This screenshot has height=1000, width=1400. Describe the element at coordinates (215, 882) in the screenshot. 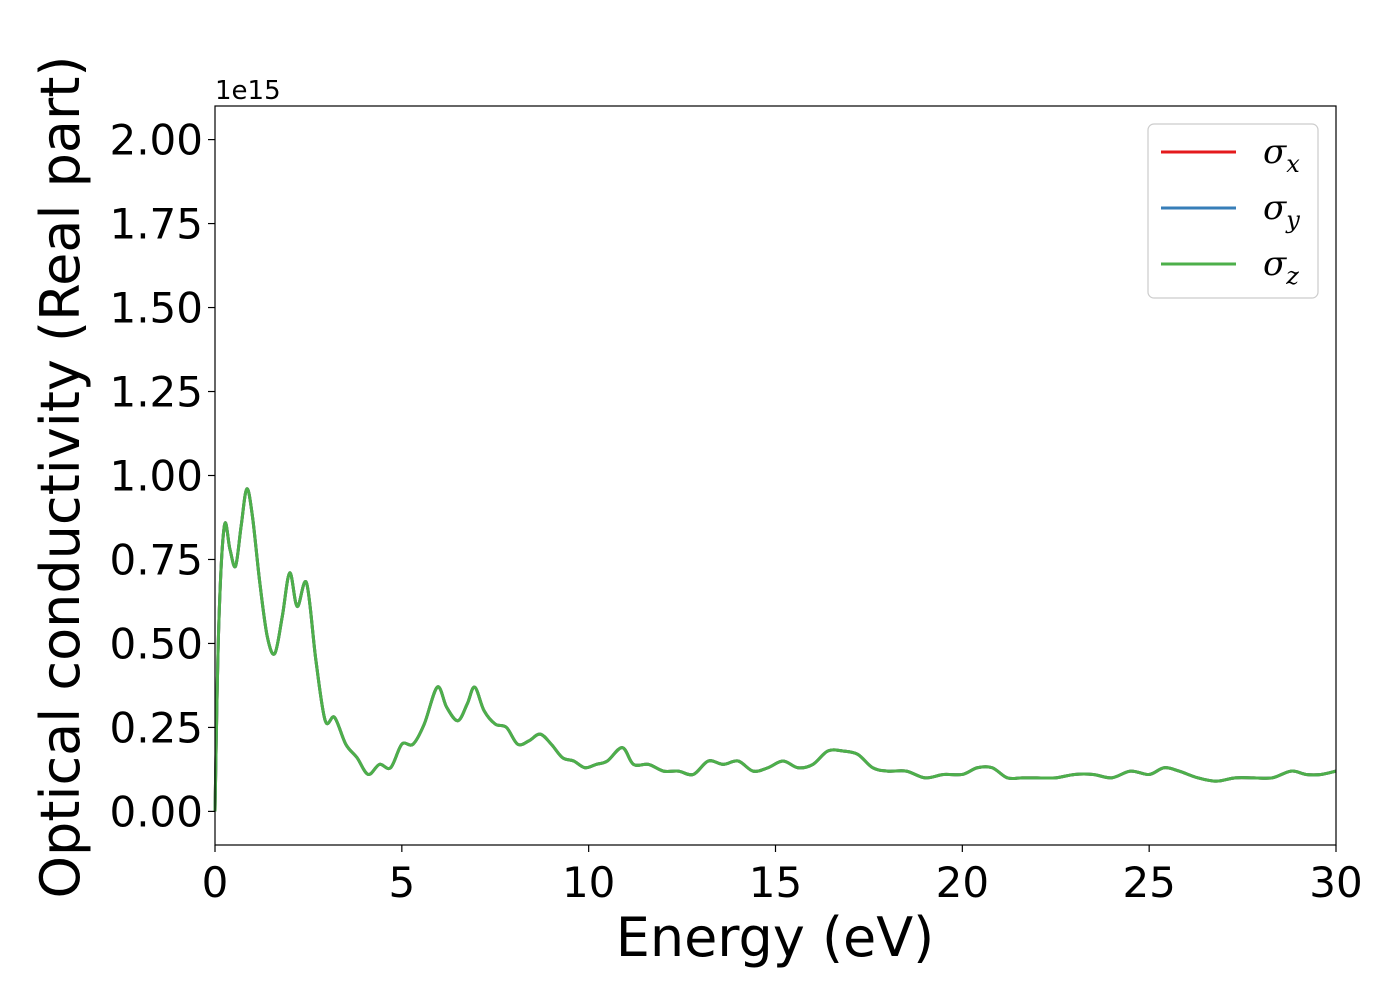

I see `x-tick-label: 0` at that location.